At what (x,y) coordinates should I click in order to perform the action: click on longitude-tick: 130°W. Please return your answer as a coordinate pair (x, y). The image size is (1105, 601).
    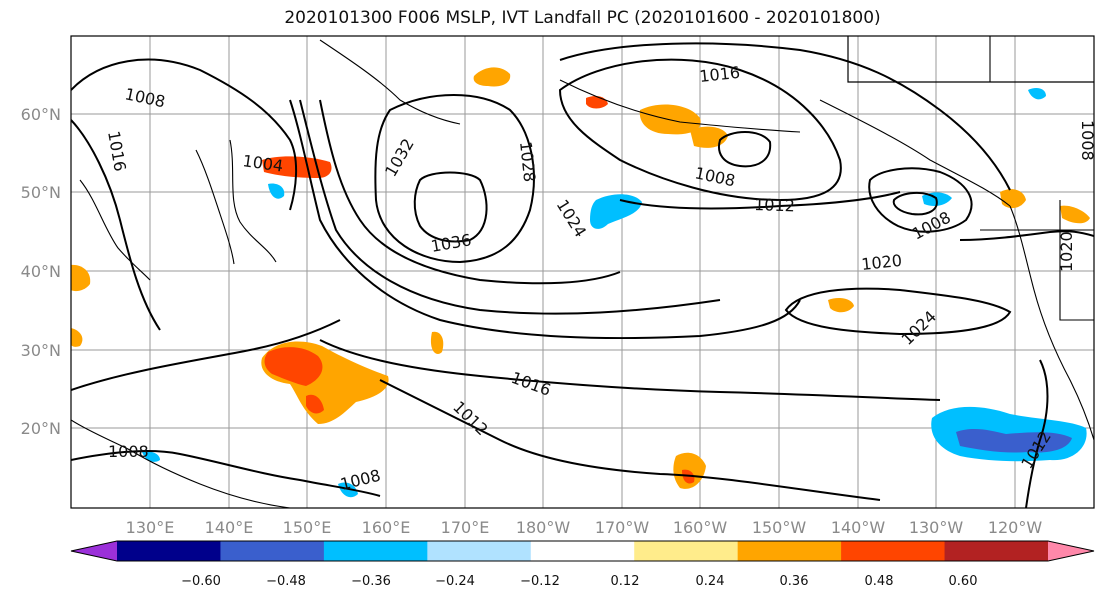
    Looking at the image, I should click on (936, 527).